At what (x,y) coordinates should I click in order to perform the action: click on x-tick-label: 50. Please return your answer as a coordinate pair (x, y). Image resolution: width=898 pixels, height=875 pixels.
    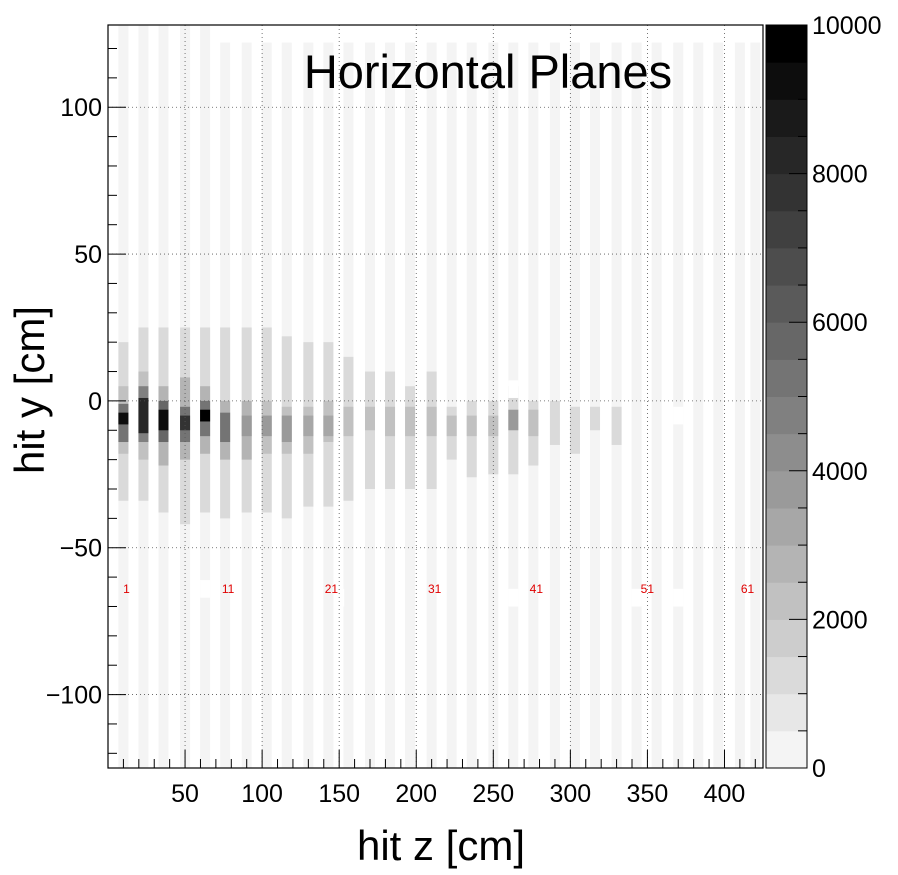
    Looking at the image, I should click on (185, 794).